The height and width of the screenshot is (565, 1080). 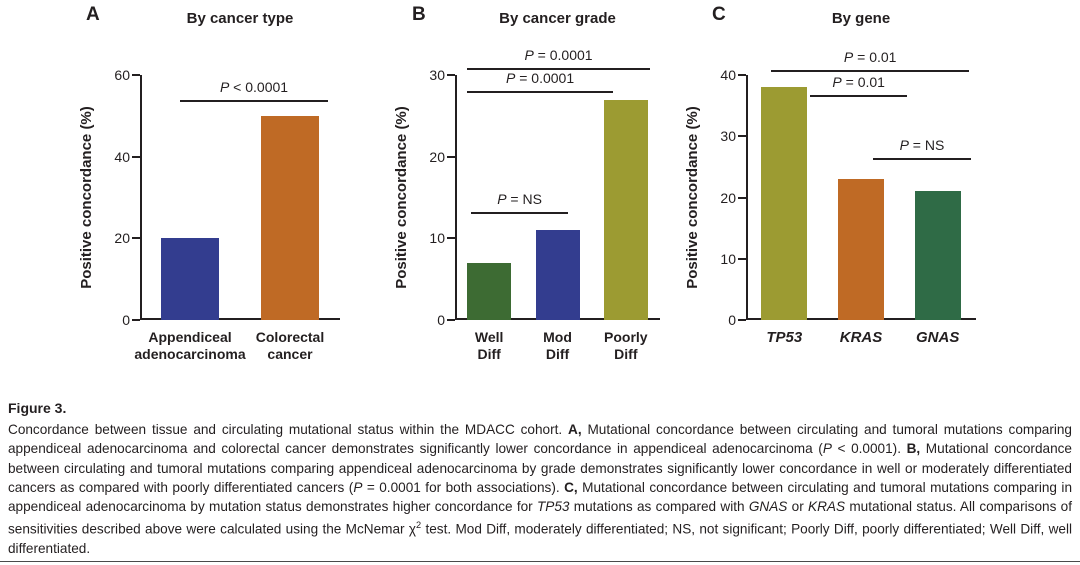 What do you see at coordinates (489, 291) in the screenshot?
I see `bar-well-diff` at bounding box center [489, 291].